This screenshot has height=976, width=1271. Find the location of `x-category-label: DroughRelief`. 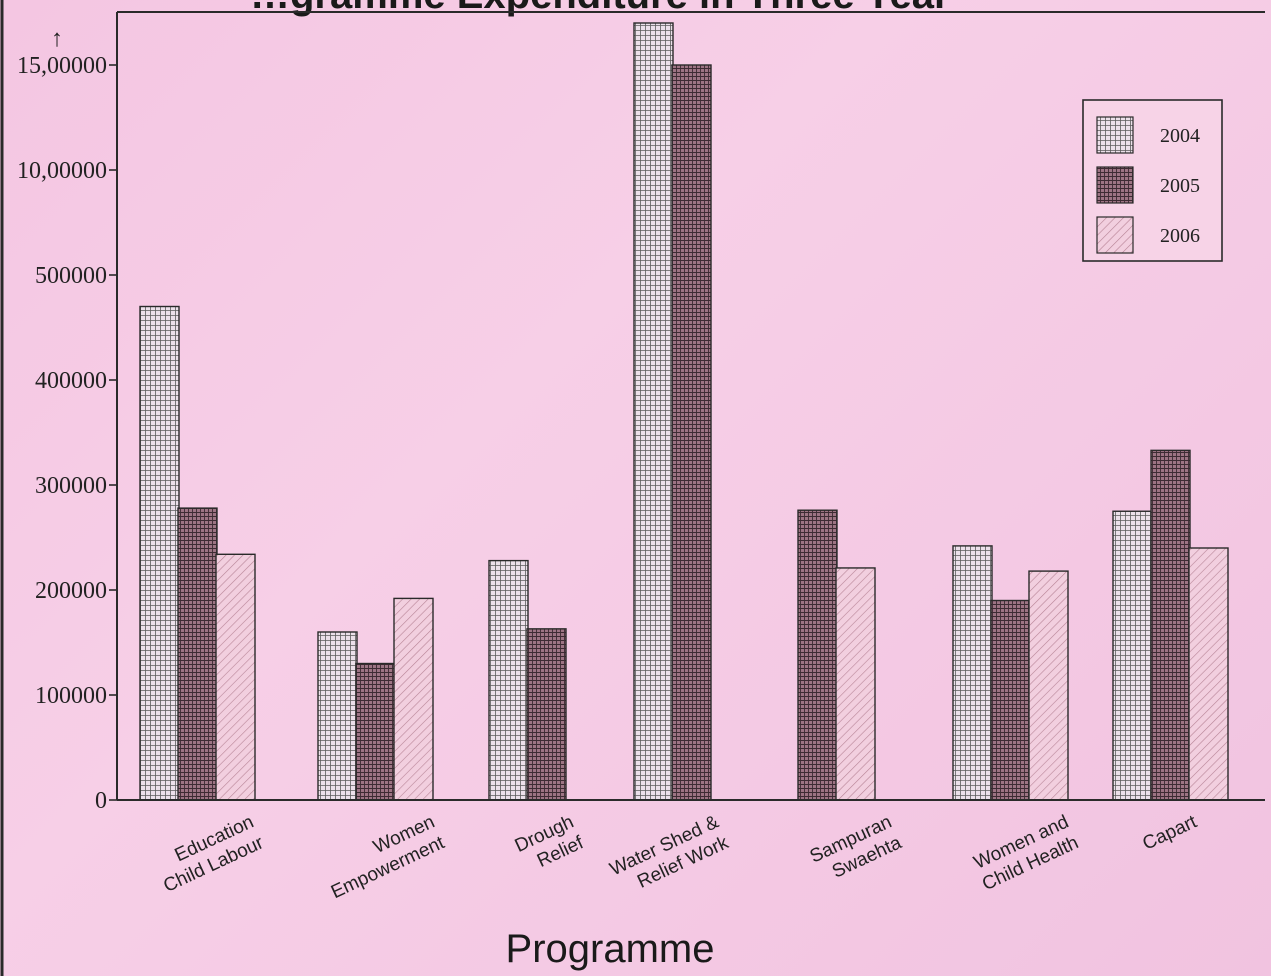

x-category-label: DroughRelief is located at coordinates (550, 844).